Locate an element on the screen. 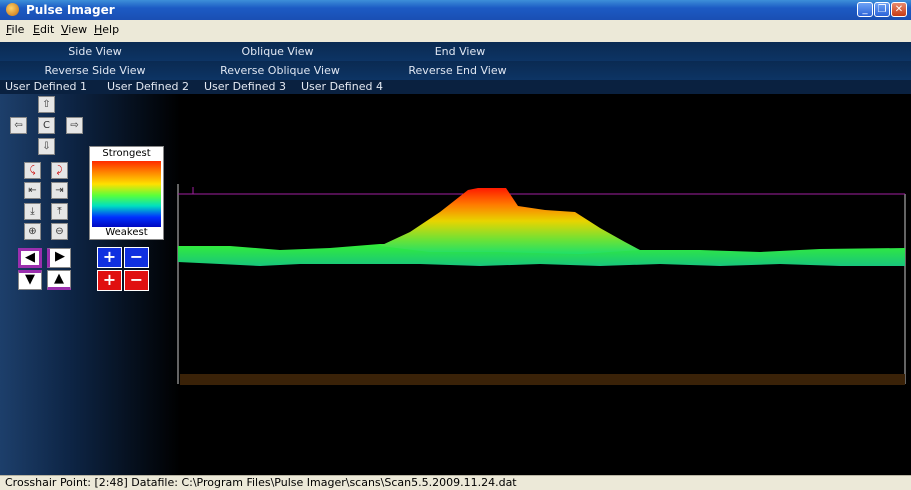 The height and width of the screenshot is (490, 911). close-button: ✕ is located at coordinates (899, 9).